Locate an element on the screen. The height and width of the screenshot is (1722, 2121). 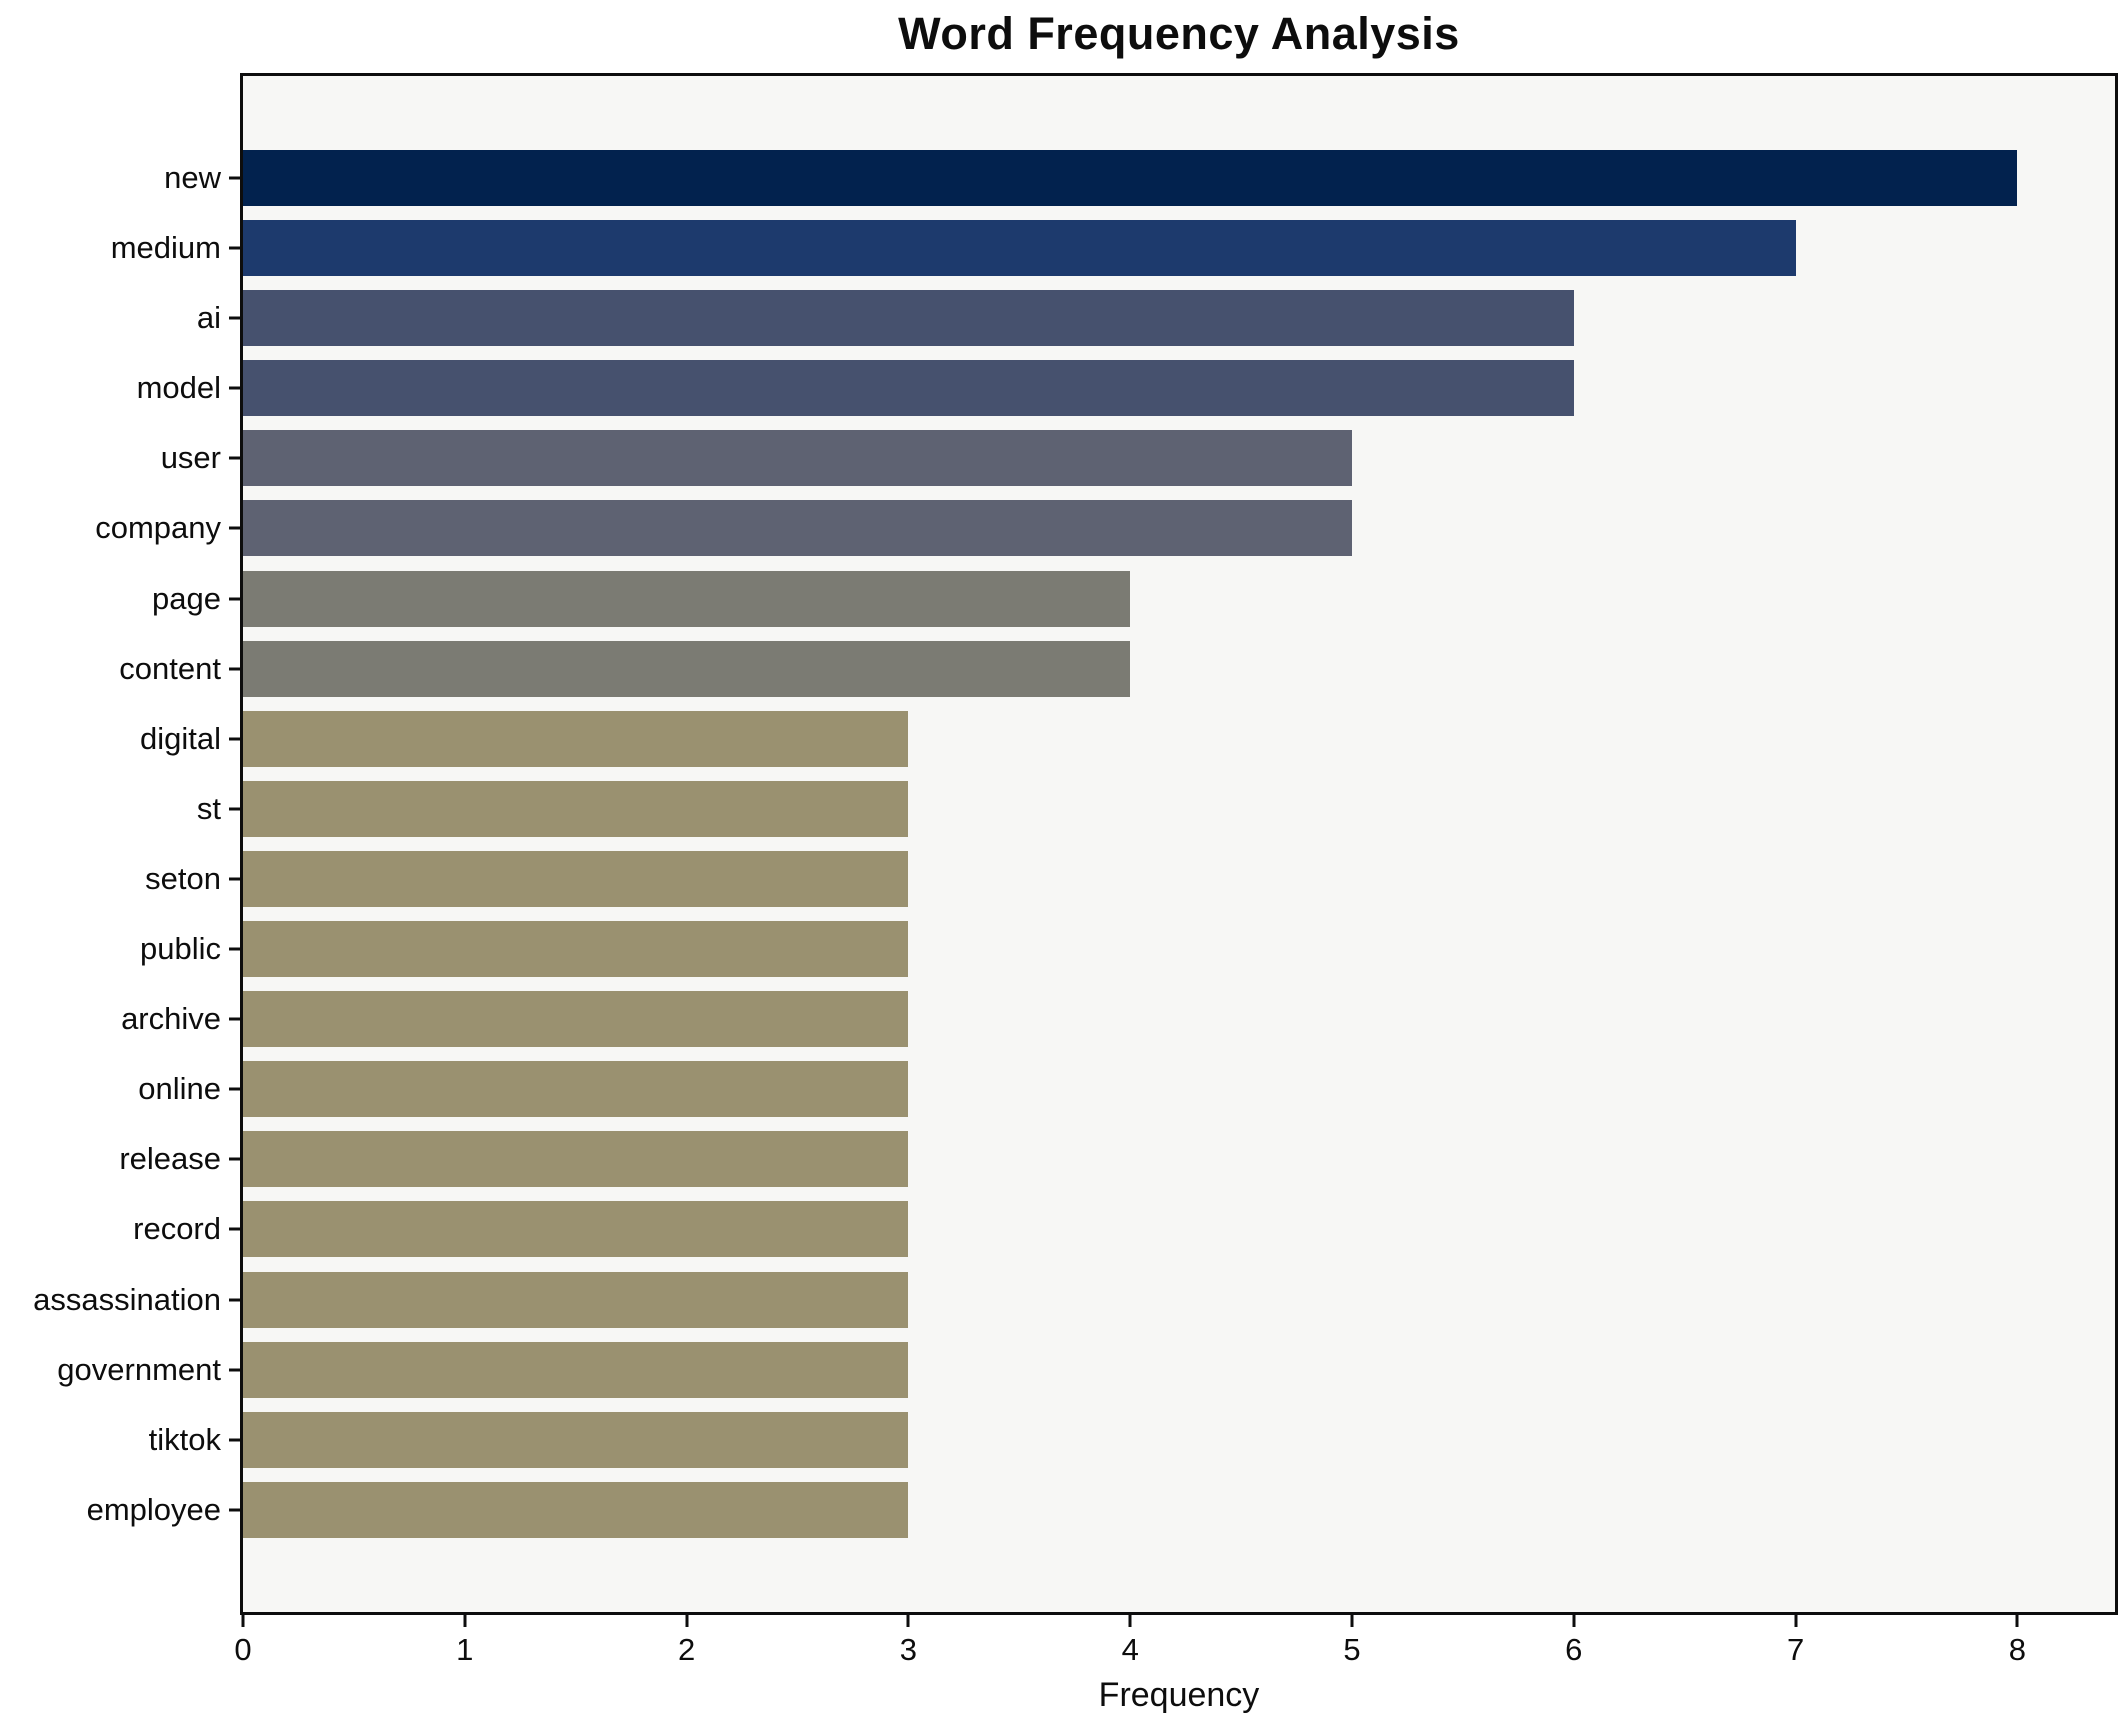
bar-row: government is located at coordinates (1086, 1370).